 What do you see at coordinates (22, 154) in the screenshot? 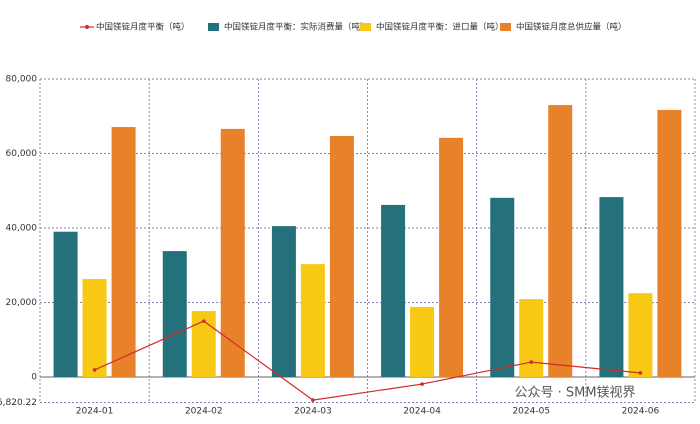
I see `y-tick-label: 60,000` at bounding box center [22, 154].